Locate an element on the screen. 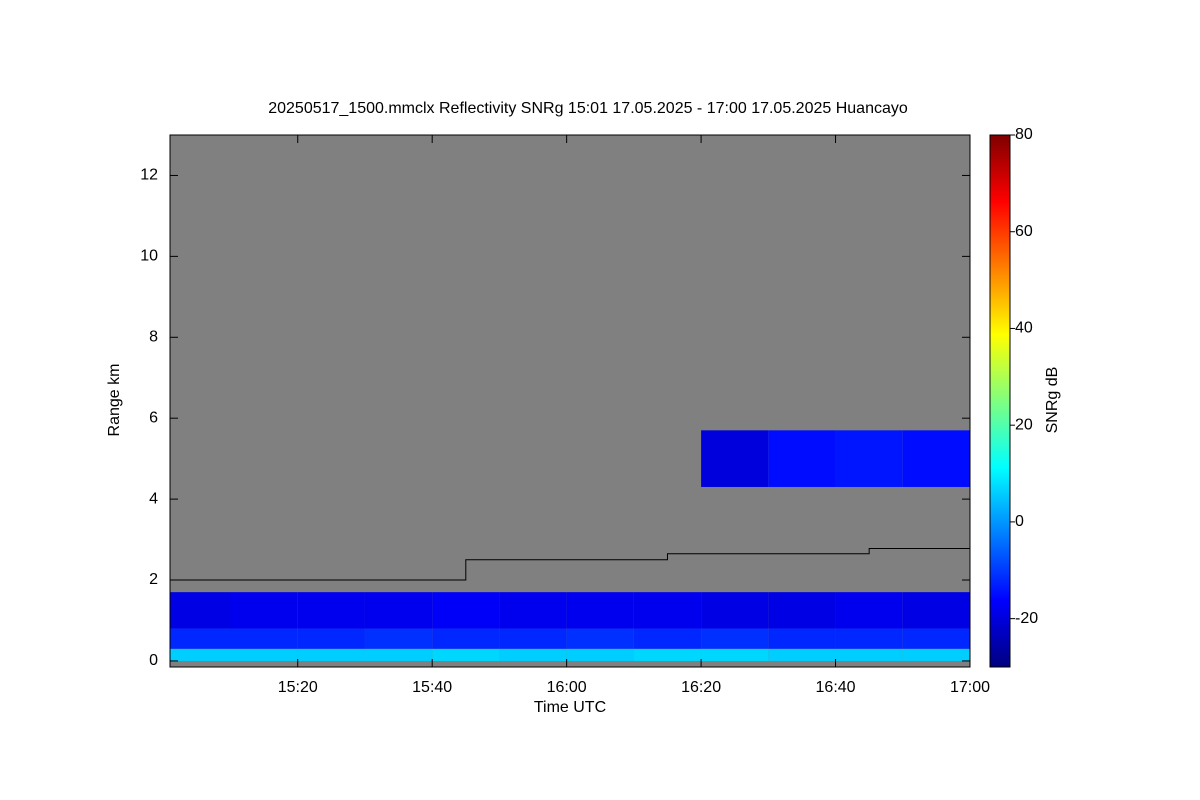  colorbar is located at coordinates (1000, 401).